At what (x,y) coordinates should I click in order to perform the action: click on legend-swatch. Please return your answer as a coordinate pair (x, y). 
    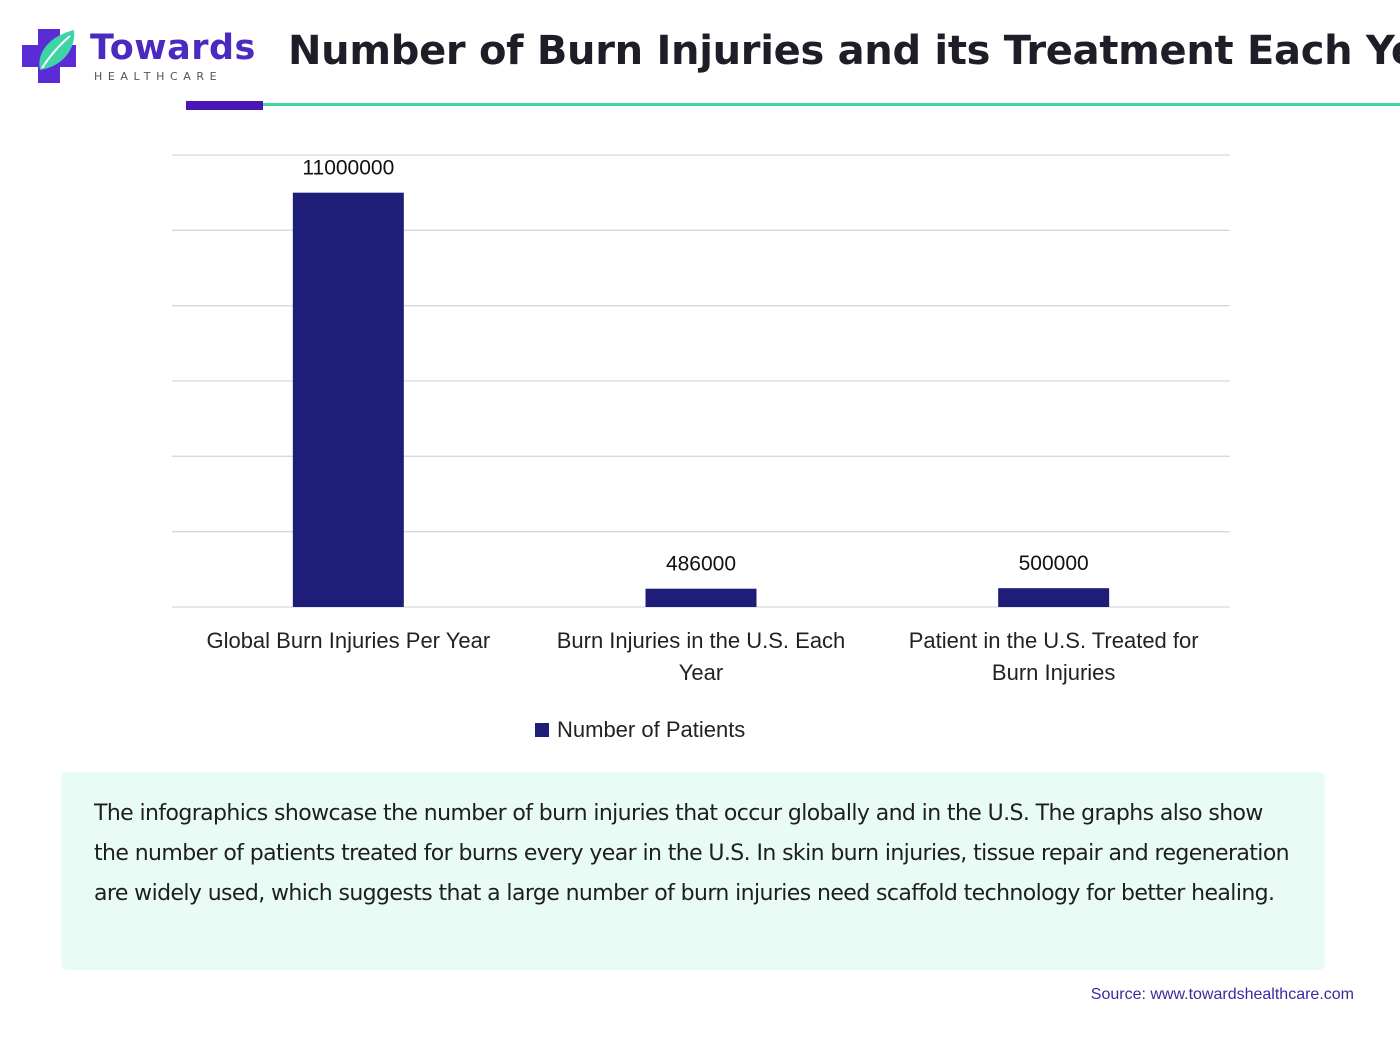
    Looking at the image, I should click on (542, 730).